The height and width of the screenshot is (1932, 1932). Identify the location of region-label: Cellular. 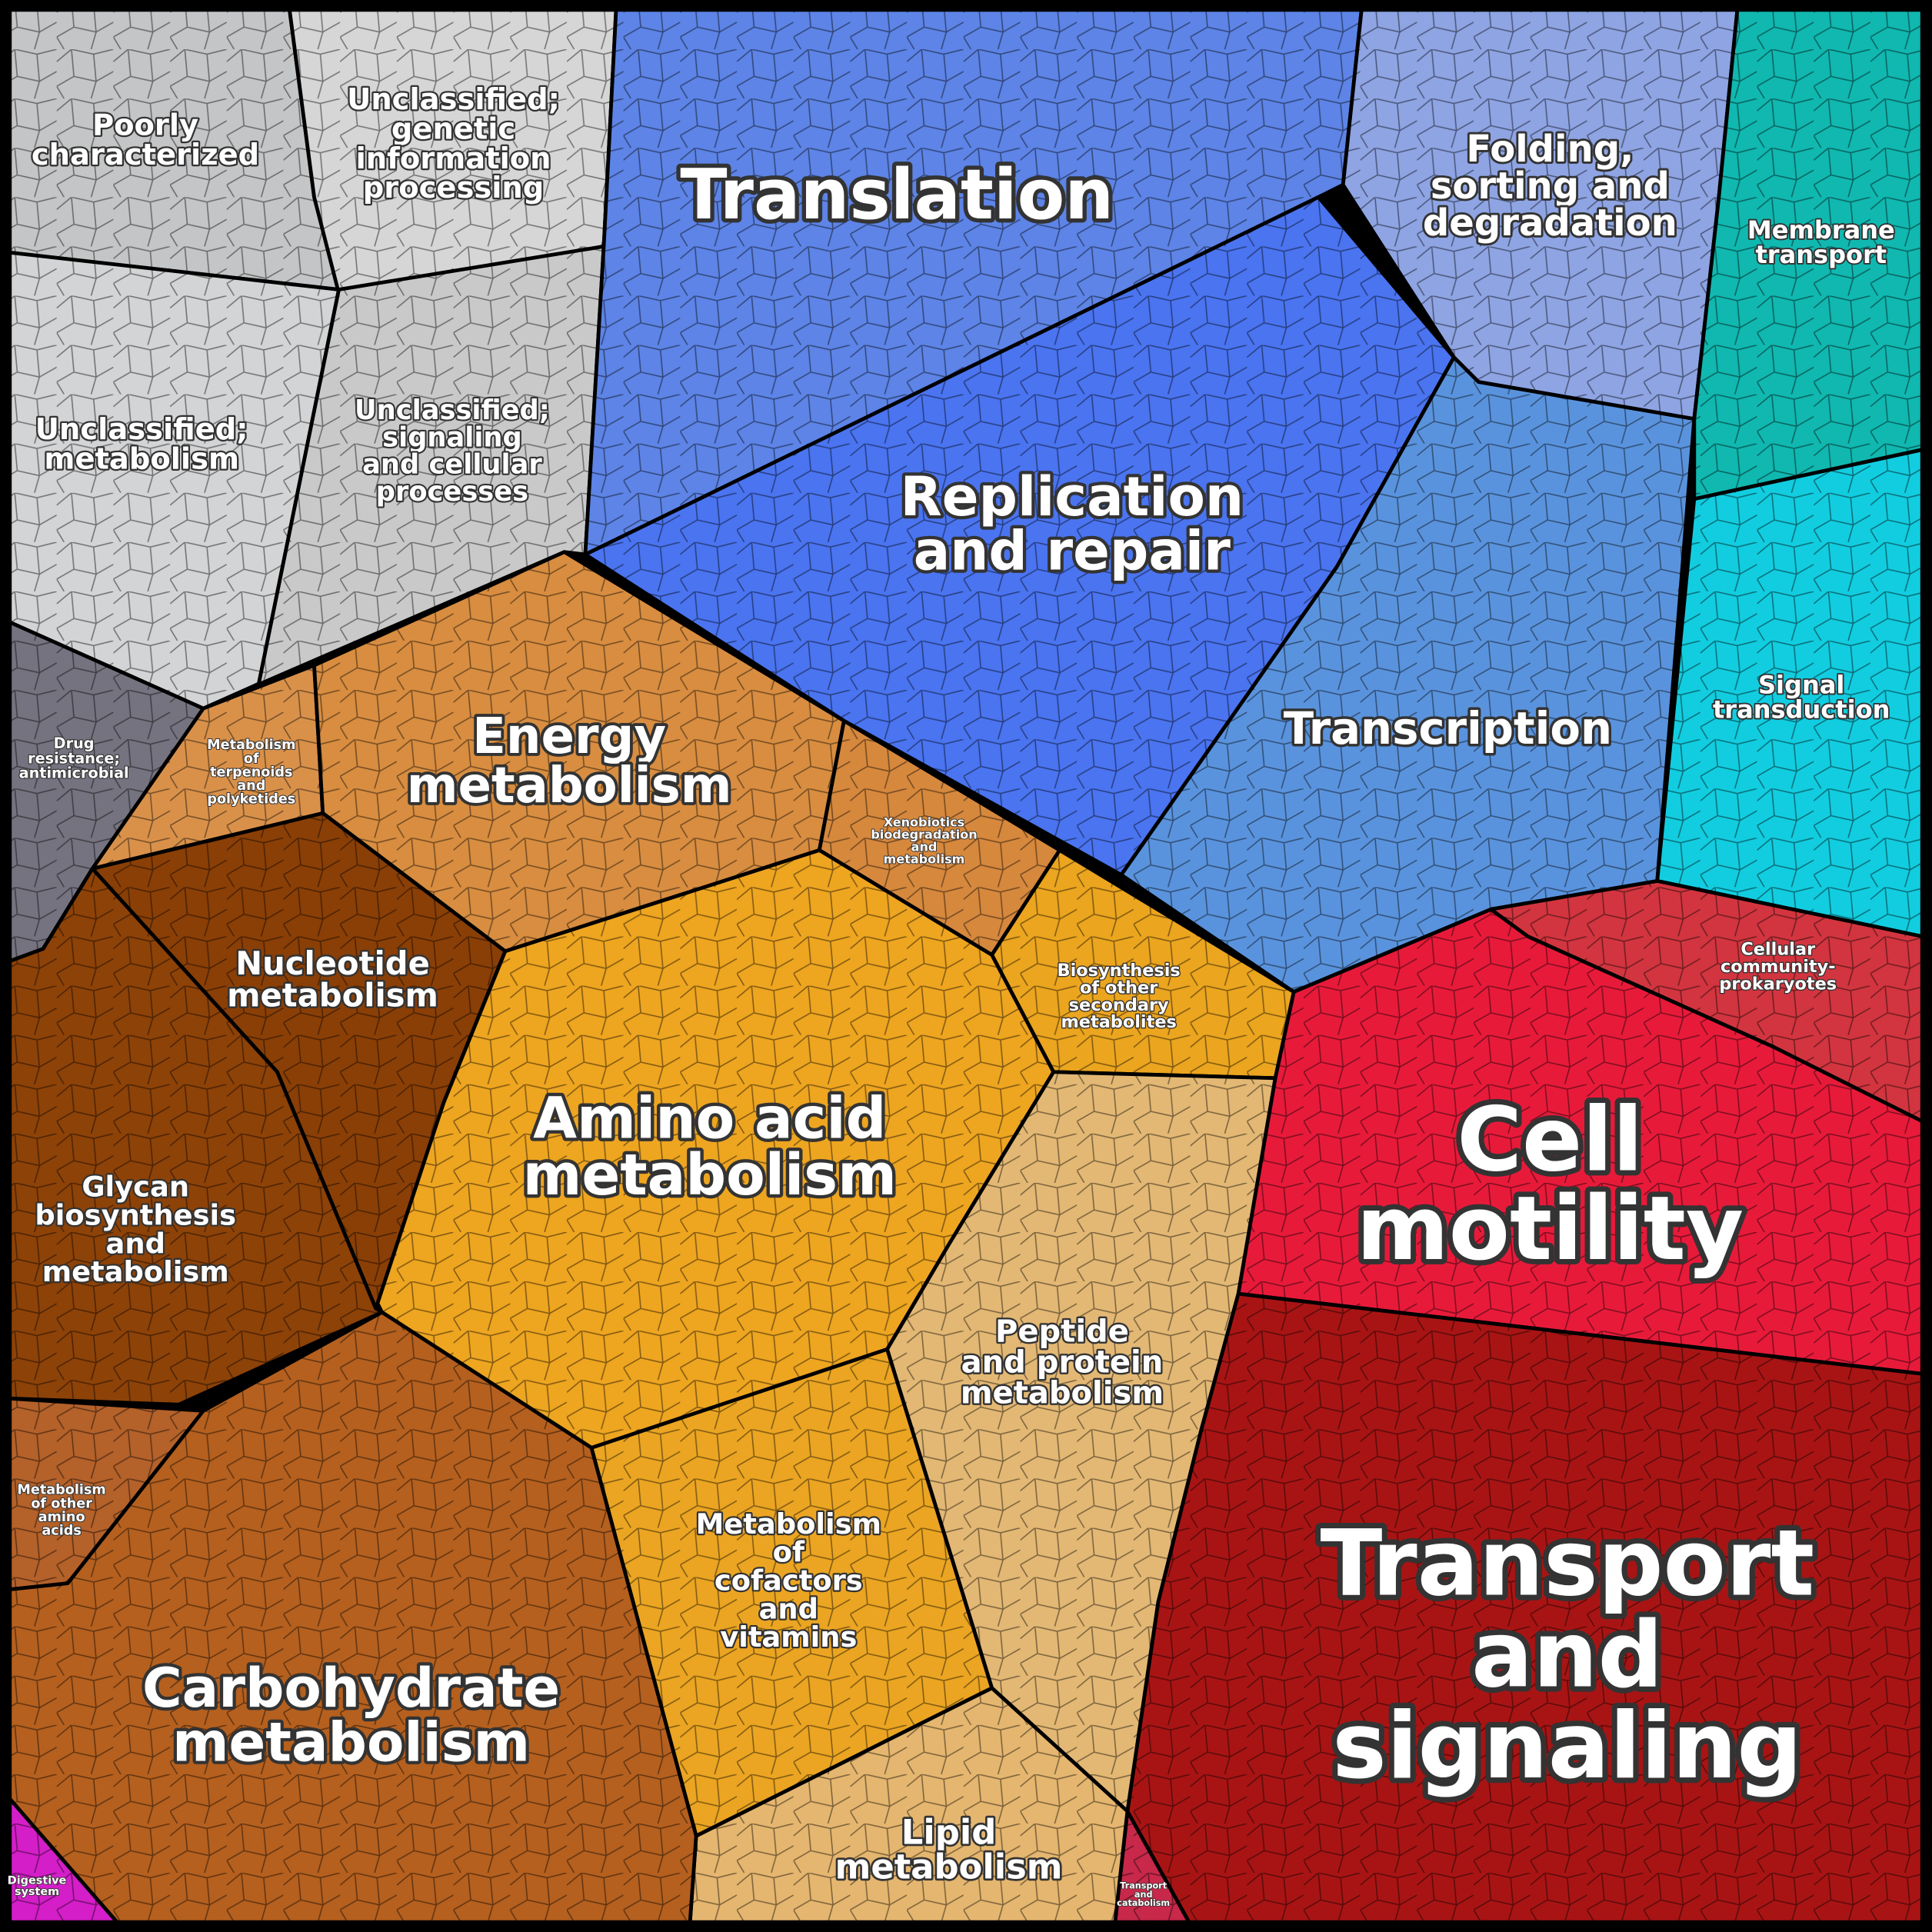
(1777, 950).